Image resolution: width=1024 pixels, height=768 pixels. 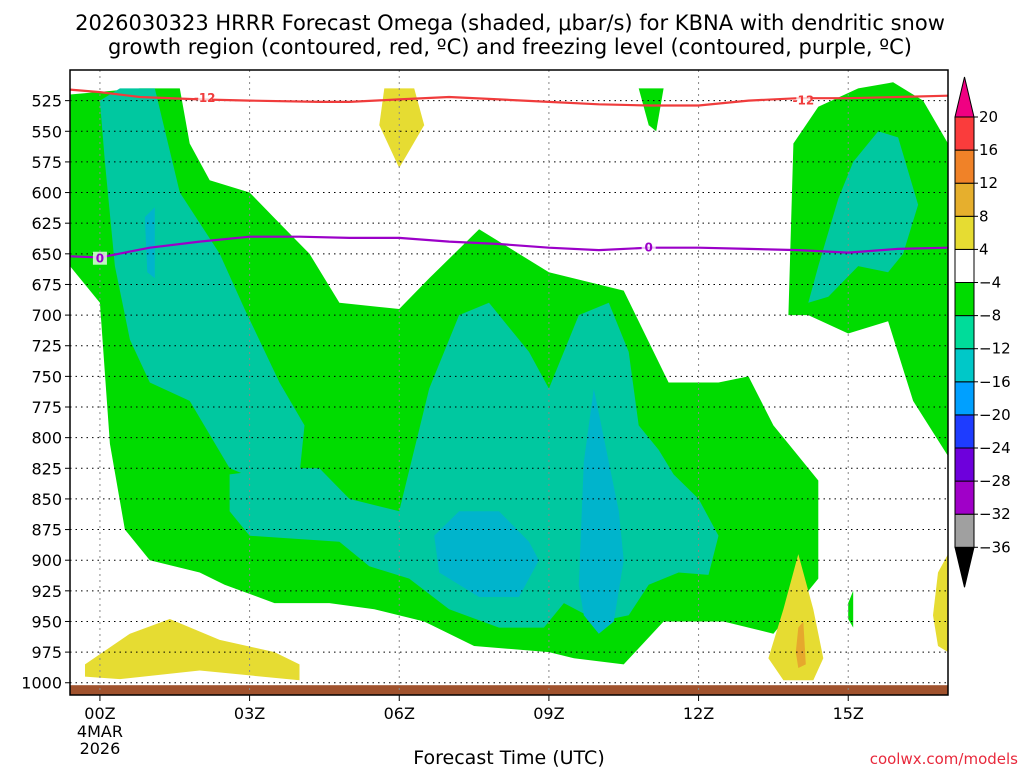 I want to click on colorbar-label: 20, so click(x=988, y=117).